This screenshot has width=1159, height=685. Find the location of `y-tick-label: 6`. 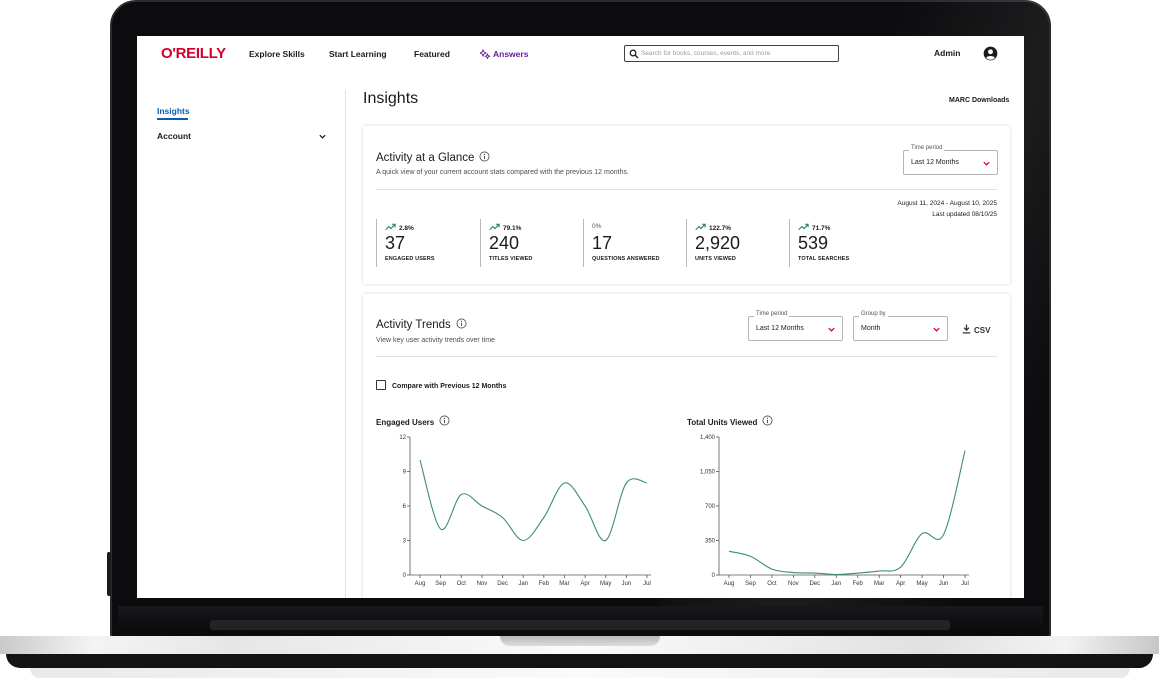

y-tick-label: 6 is located at coordinates (405, 507).